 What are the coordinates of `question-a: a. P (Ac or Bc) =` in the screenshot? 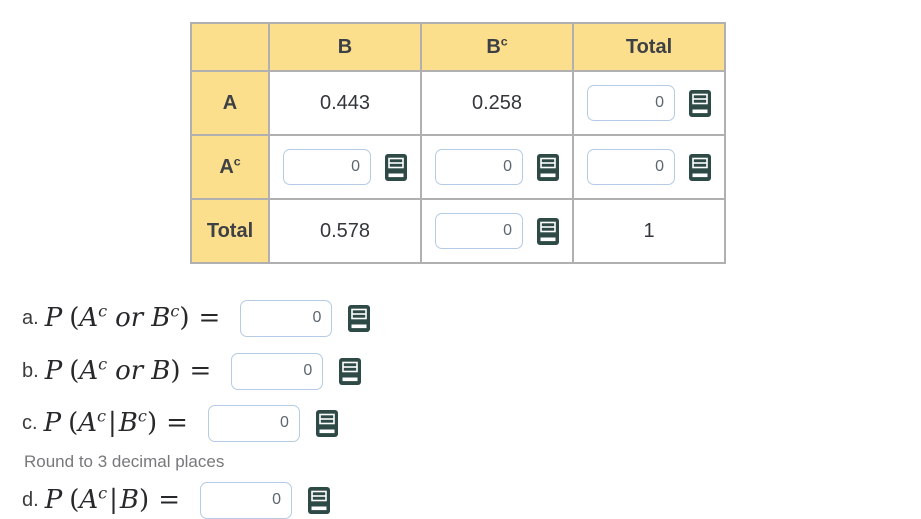 It's located at (196, 318).